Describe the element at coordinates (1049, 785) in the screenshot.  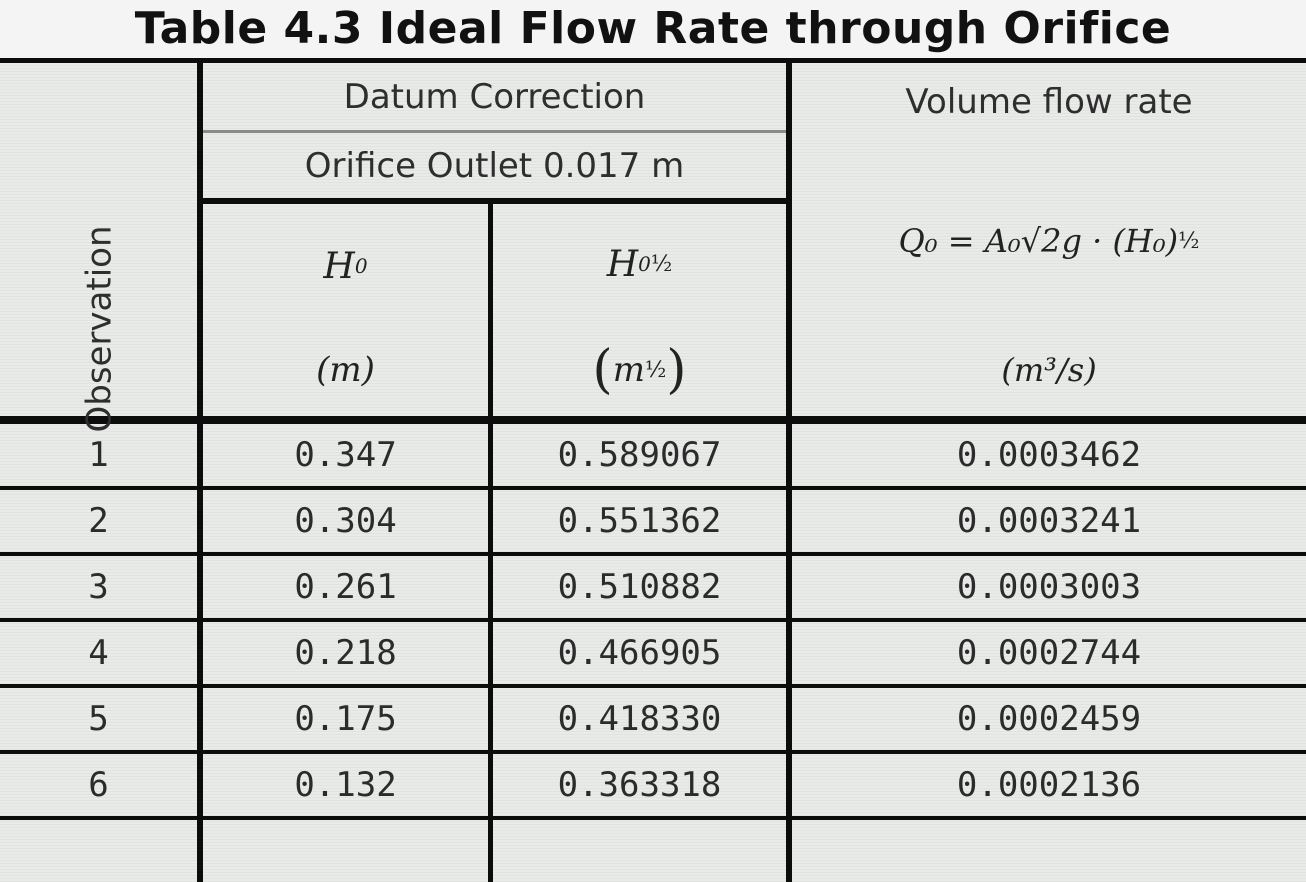
I see `flow-rate-cell: 0.0002136` at that location.